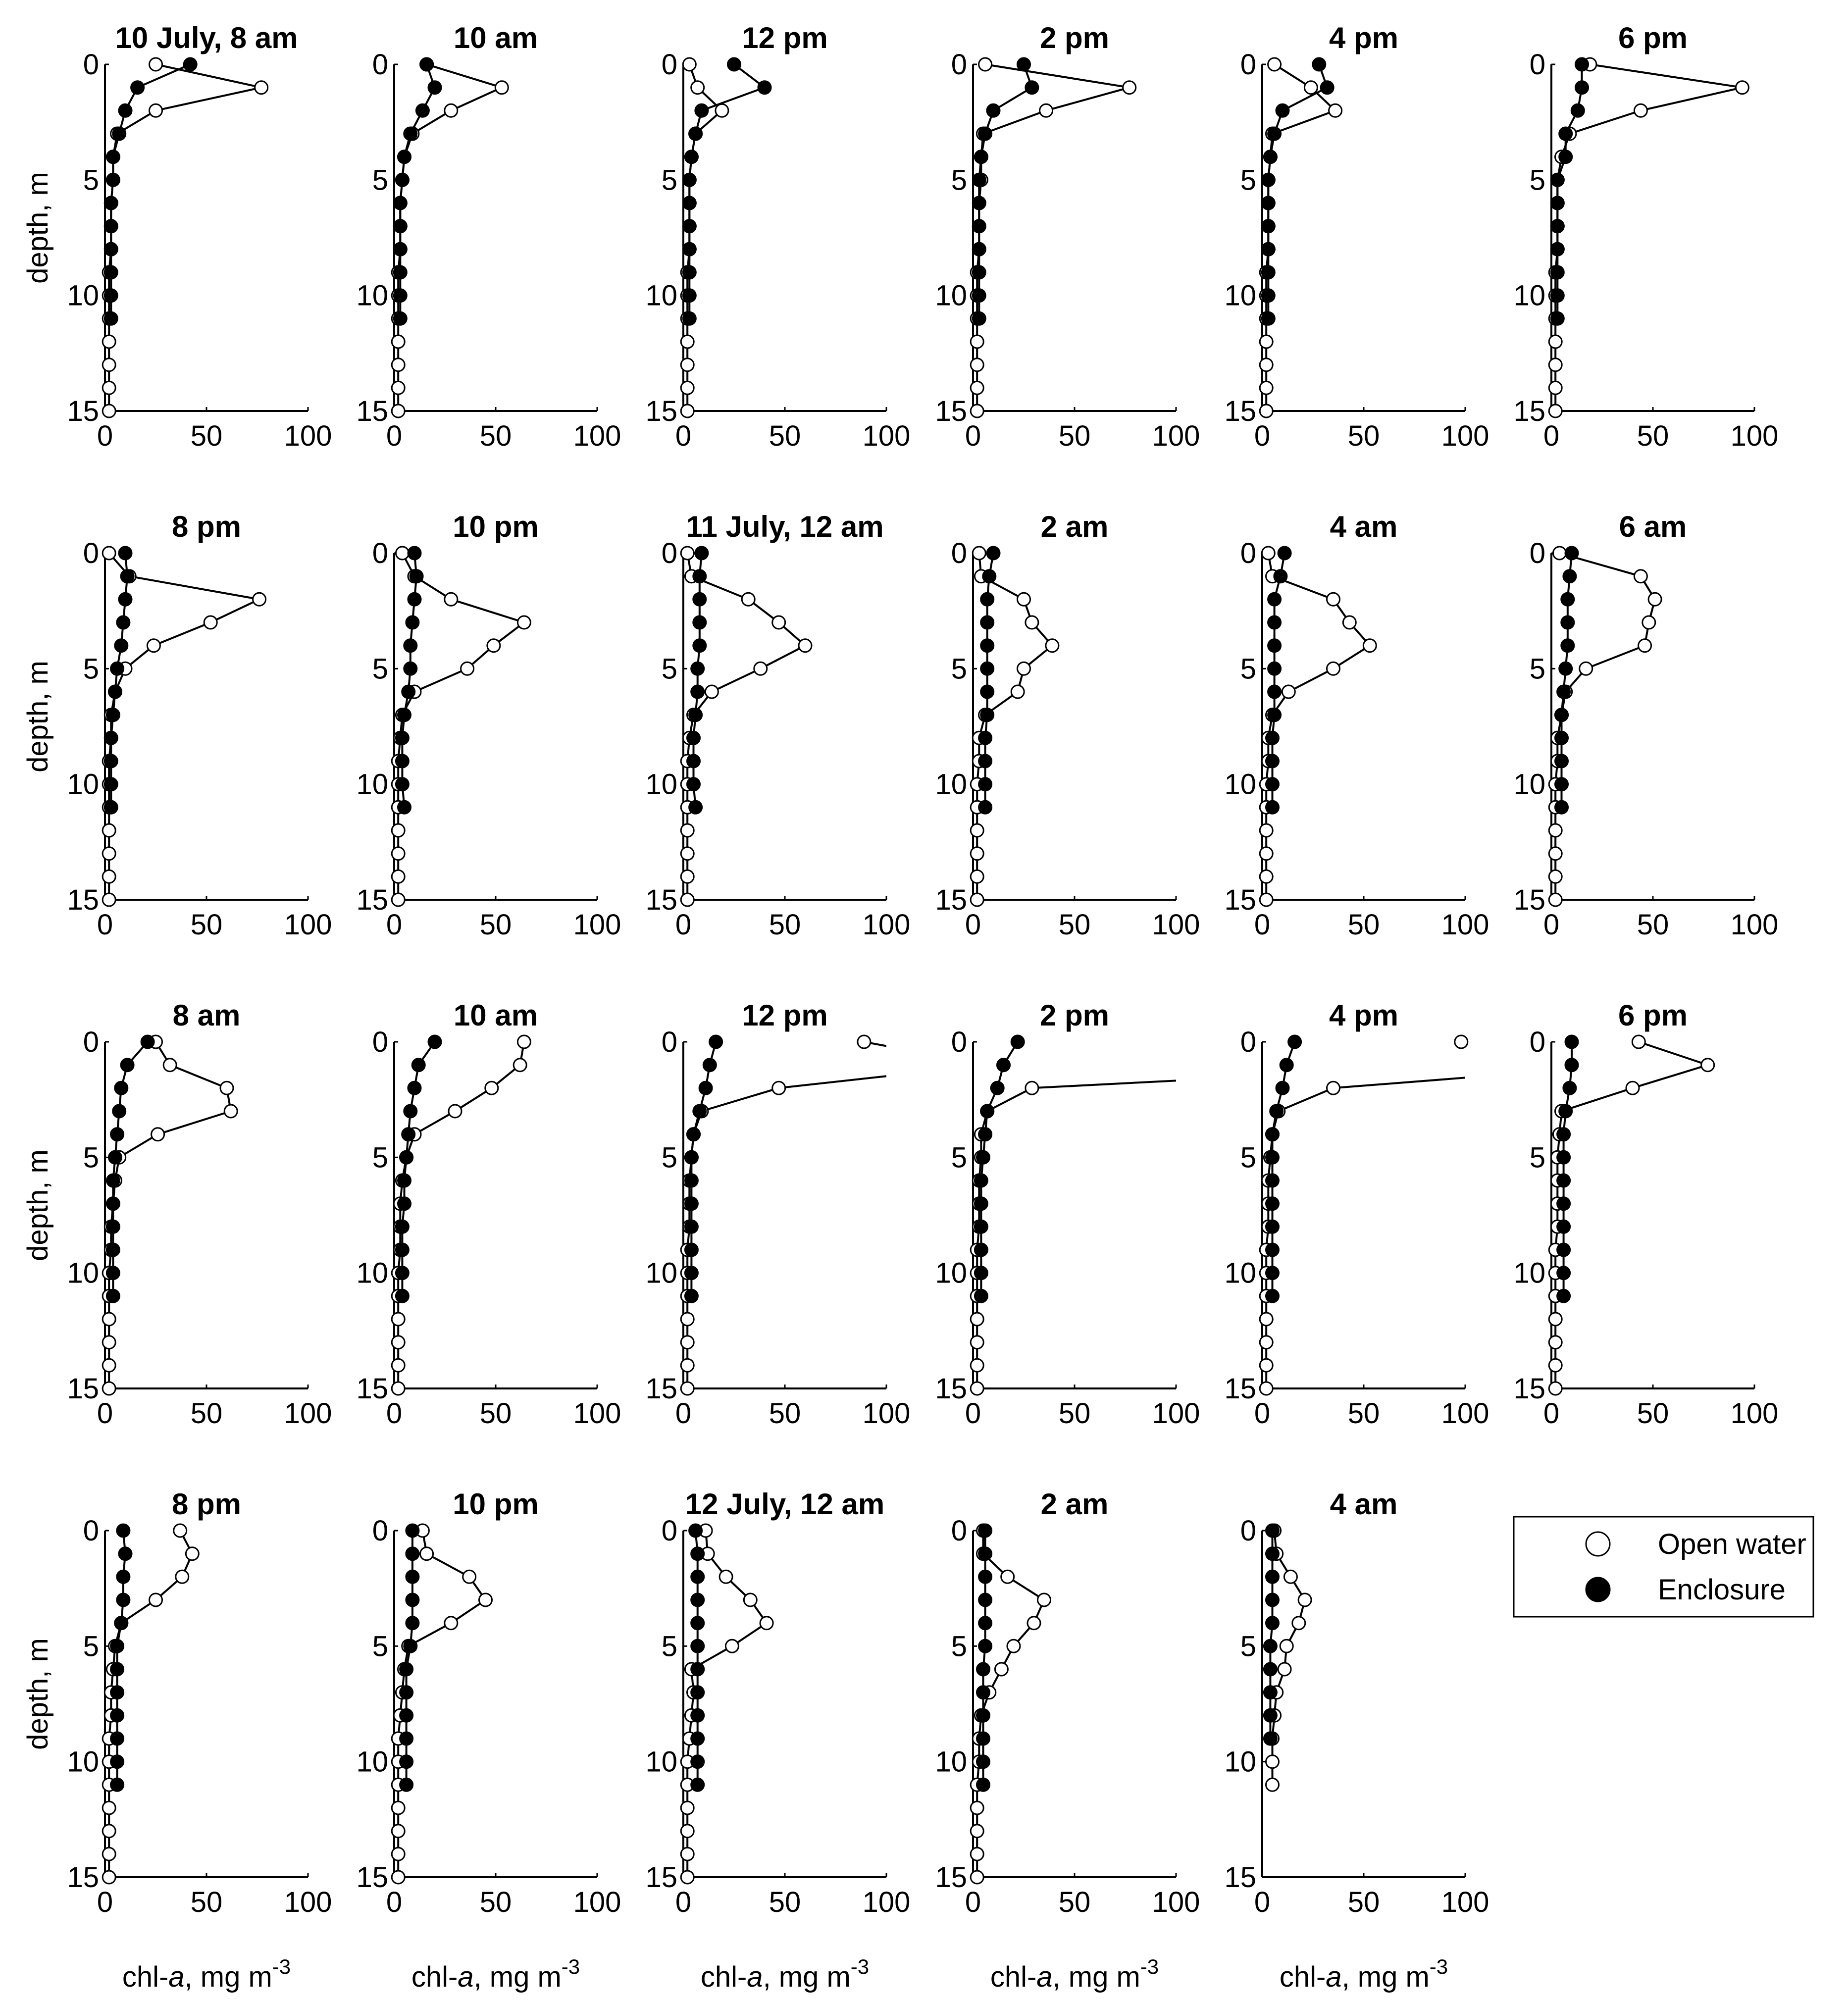 This screenshot has width=1848, height=2001. I want to click on panel-title: 6 am, so click(1653, 526).